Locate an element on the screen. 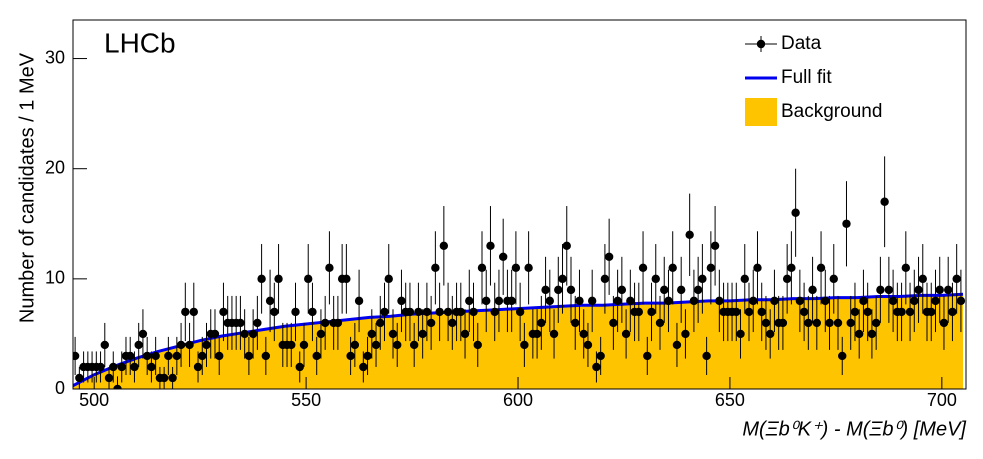 The height and width of the screenshot is (459, 983). x-tick-label: 700 is located at coordinates (942, 400).